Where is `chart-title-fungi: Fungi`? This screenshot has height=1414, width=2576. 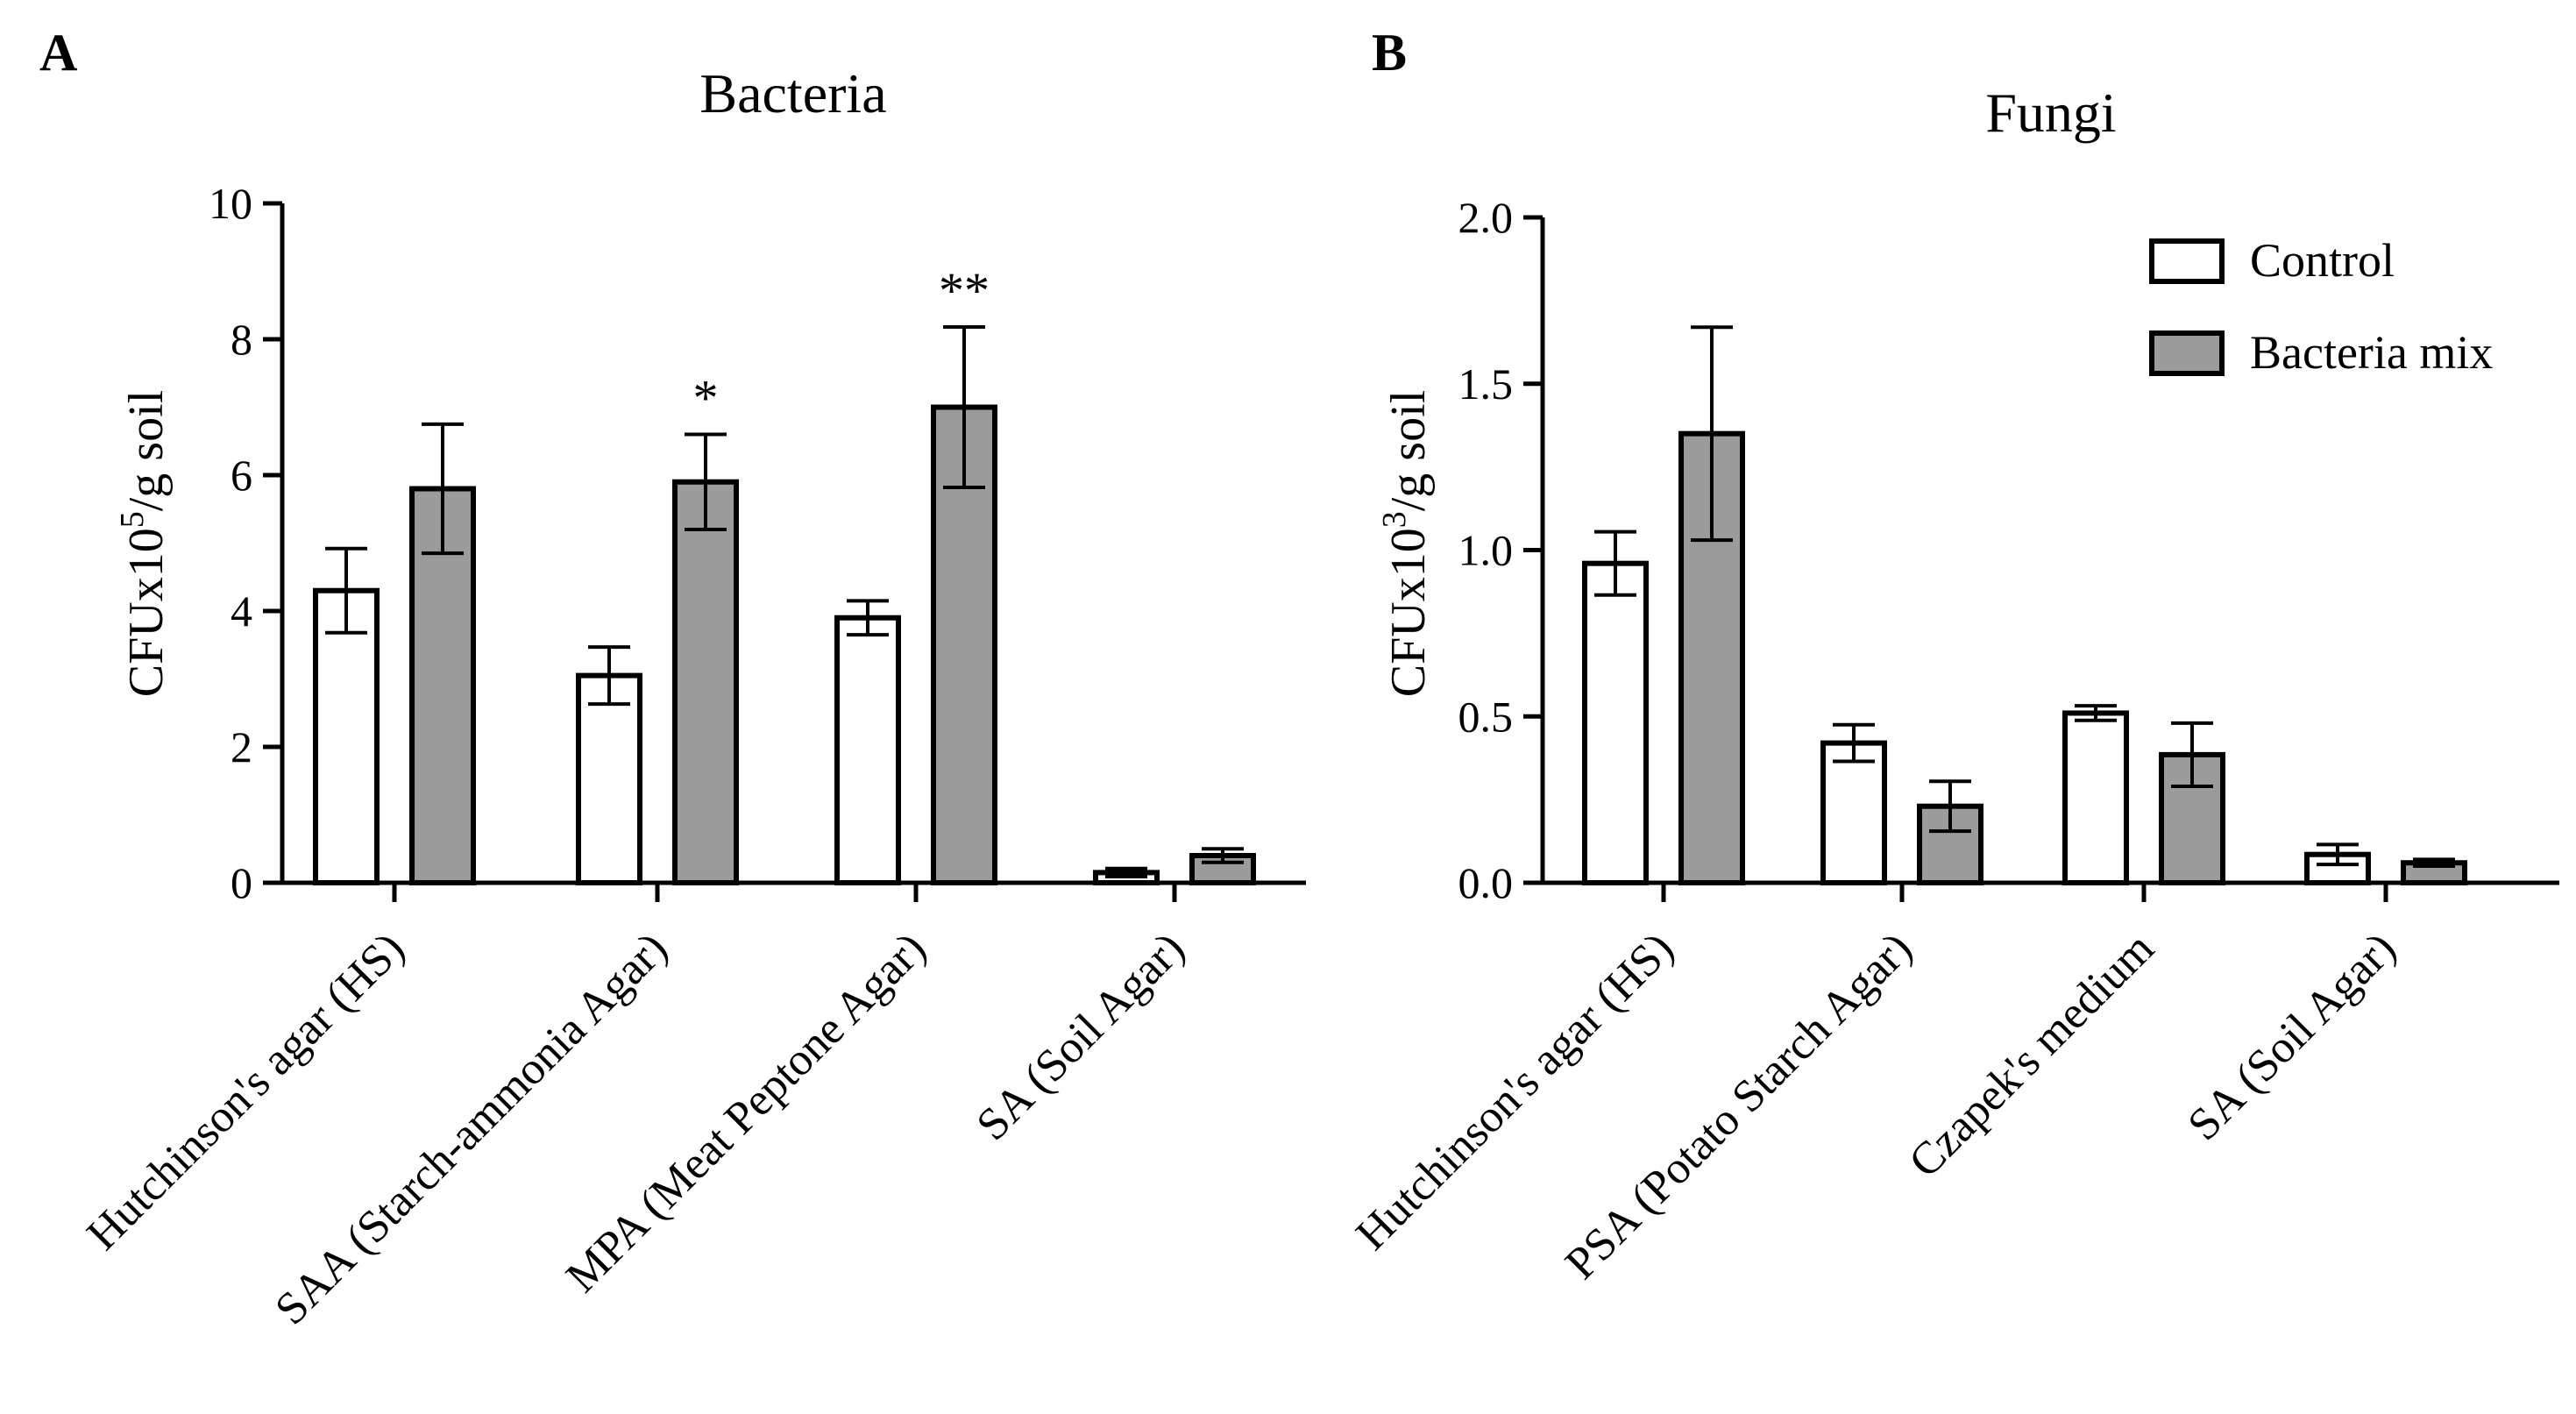
chart-title-fungi: Fungi is located at coordinates (2050, 113).